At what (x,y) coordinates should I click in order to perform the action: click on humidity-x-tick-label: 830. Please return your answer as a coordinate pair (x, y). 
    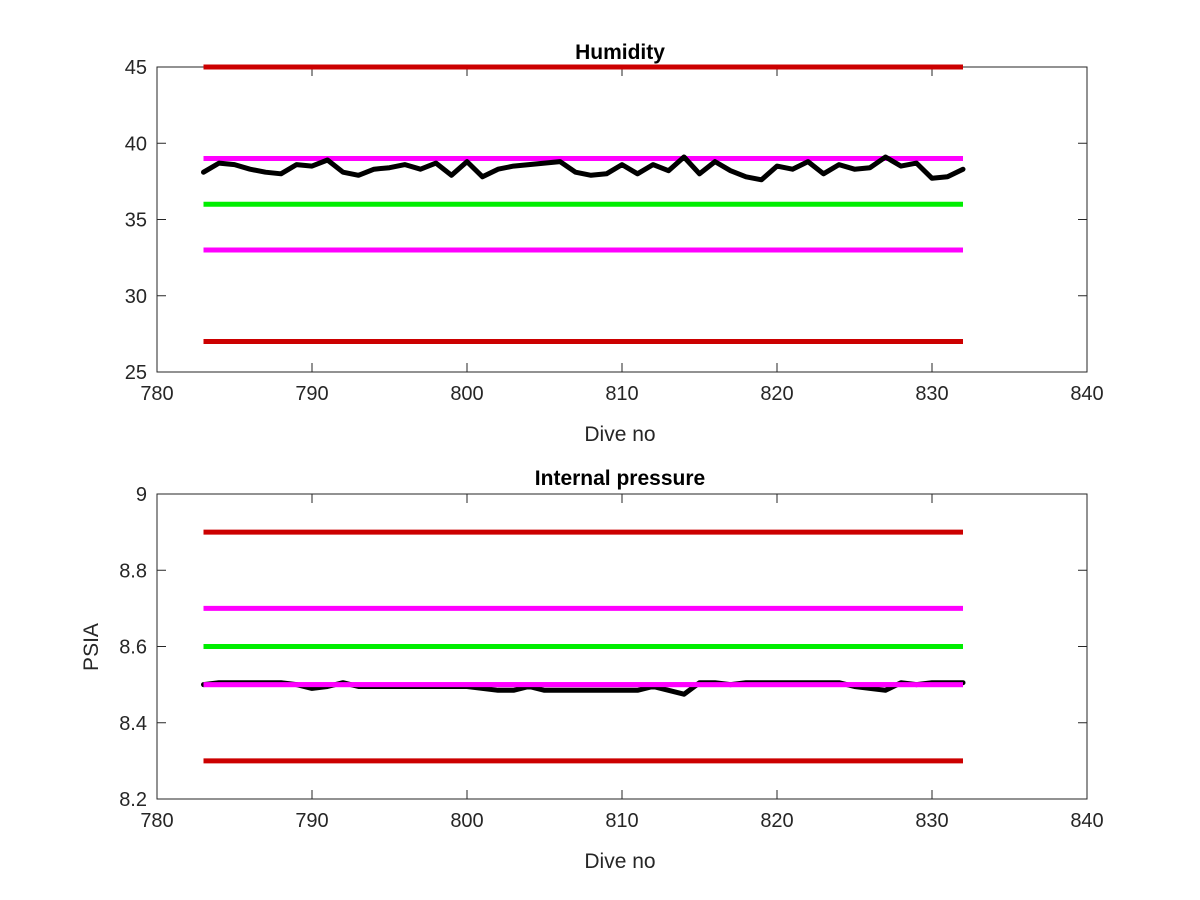
    Looking at the image, I should click on (931, 394).